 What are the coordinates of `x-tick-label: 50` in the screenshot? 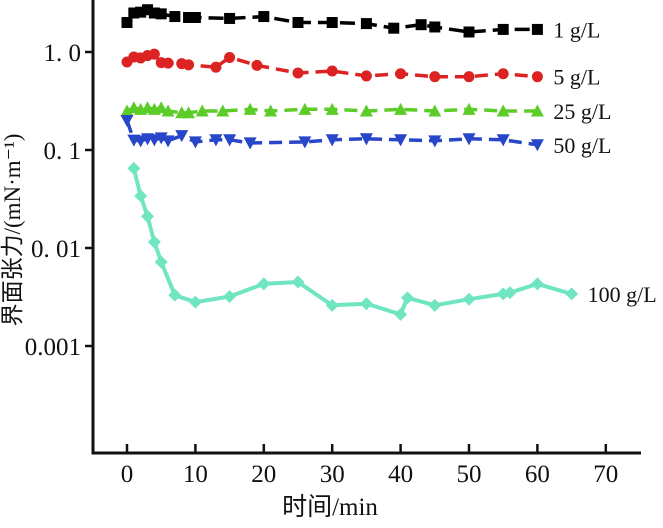 It's located at (469, 474).